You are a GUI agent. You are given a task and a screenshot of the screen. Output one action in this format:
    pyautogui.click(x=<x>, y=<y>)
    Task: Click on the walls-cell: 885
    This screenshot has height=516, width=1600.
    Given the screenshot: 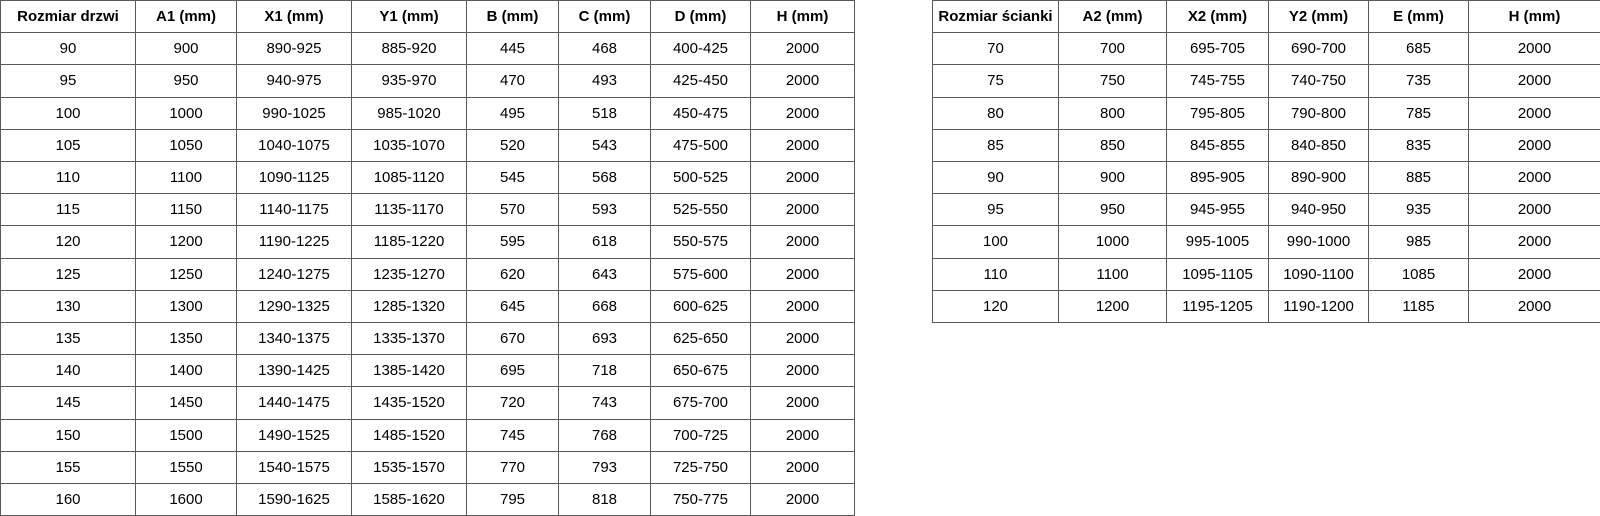 What is the action you would take?
    pyautogui.click(x=1419, y=178)
    